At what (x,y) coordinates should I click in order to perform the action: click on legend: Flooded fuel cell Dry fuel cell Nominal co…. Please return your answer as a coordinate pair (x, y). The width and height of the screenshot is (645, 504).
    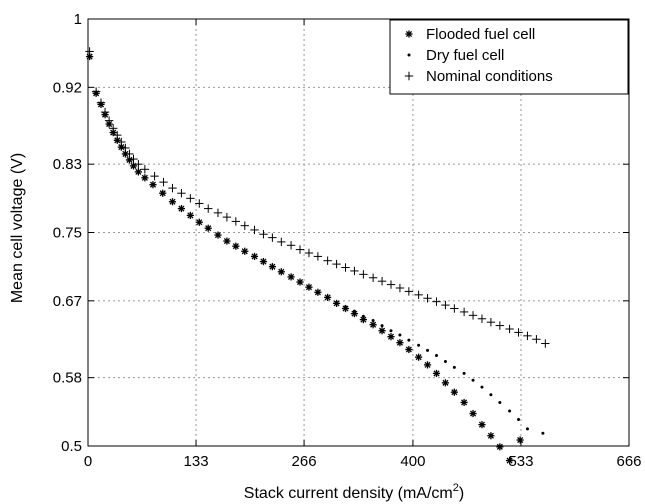
    Looking at the image, I should click on (509, 57).